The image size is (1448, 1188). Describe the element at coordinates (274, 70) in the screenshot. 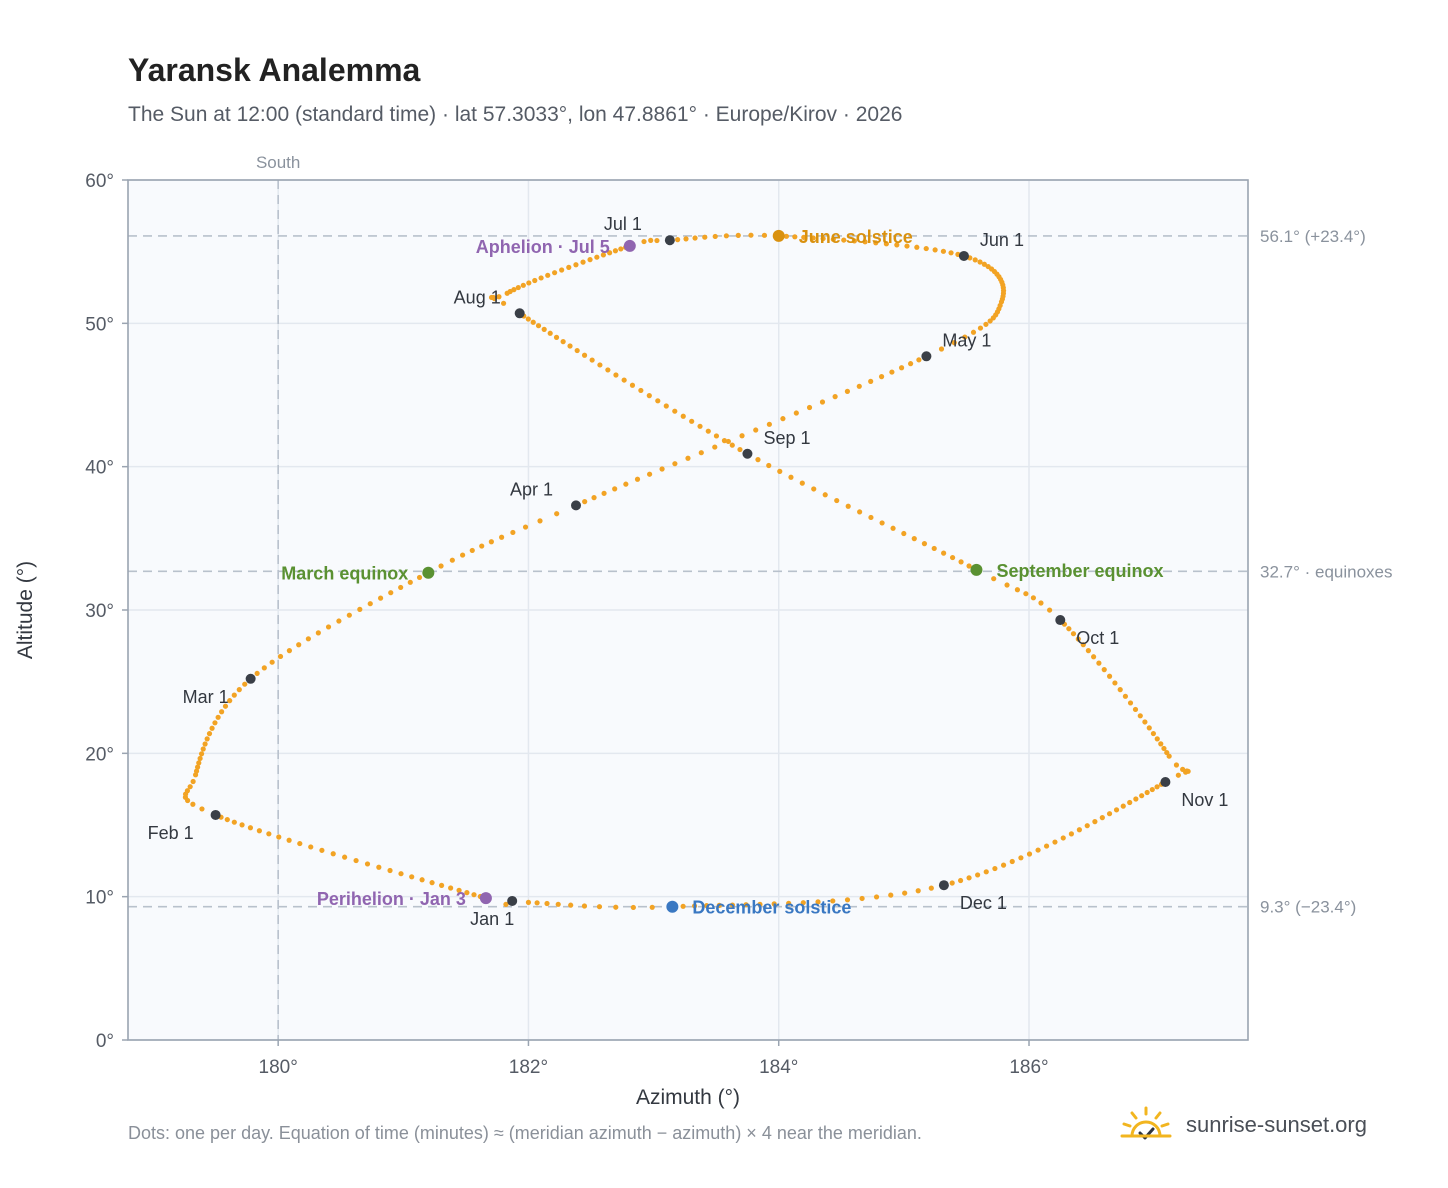

I see `chart-title: Yaransk Analemma` at that location.